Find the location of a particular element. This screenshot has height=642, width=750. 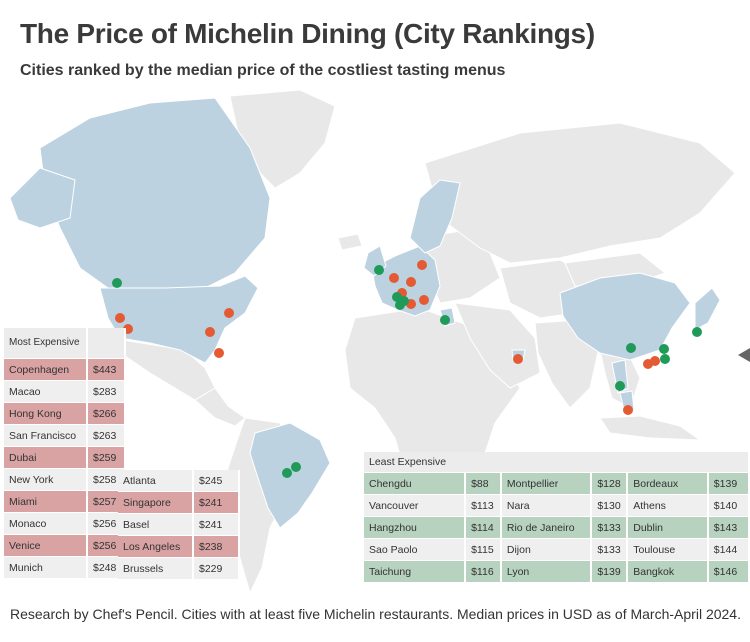

table-row: Taichung $116 Lyon $139 Bangkok $146 is located at coordinates (557, 571).